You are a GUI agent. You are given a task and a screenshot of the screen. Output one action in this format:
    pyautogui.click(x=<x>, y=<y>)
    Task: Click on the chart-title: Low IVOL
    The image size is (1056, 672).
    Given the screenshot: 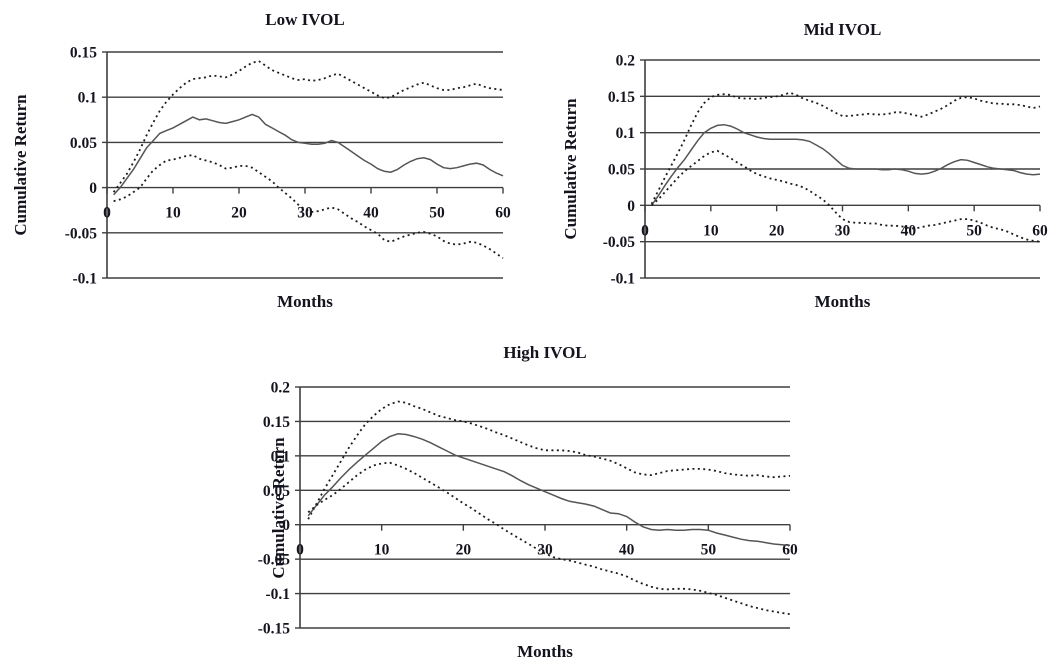 What is the action you would take?
    pyautogui.click(x=305, y=19)
    